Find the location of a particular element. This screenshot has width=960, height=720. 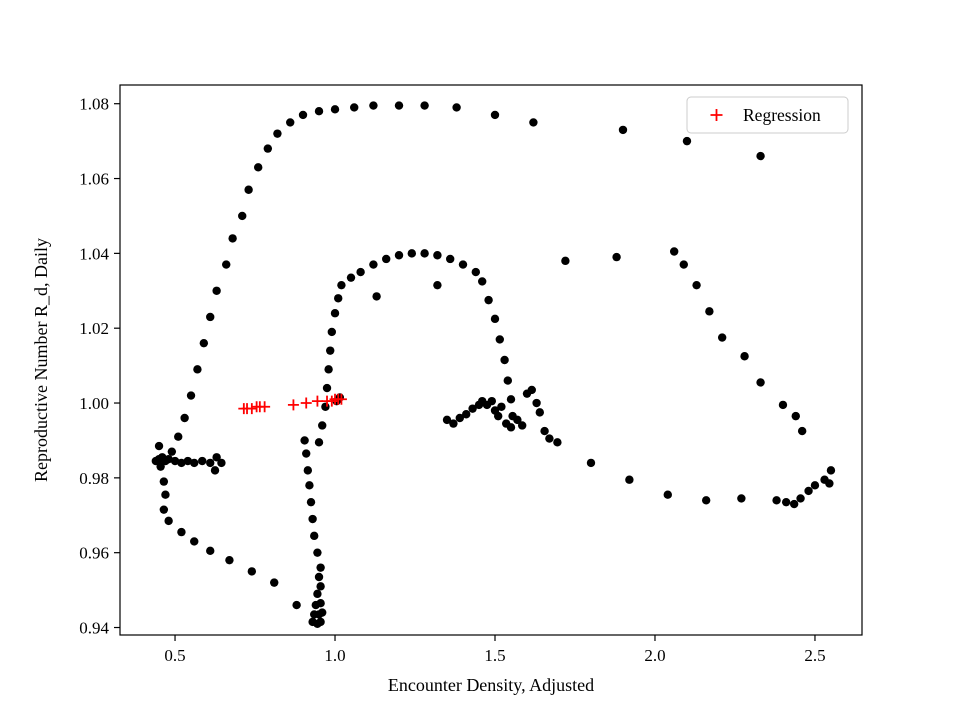

y-tick-label: 1.02 is located at coordinates (94, 328).